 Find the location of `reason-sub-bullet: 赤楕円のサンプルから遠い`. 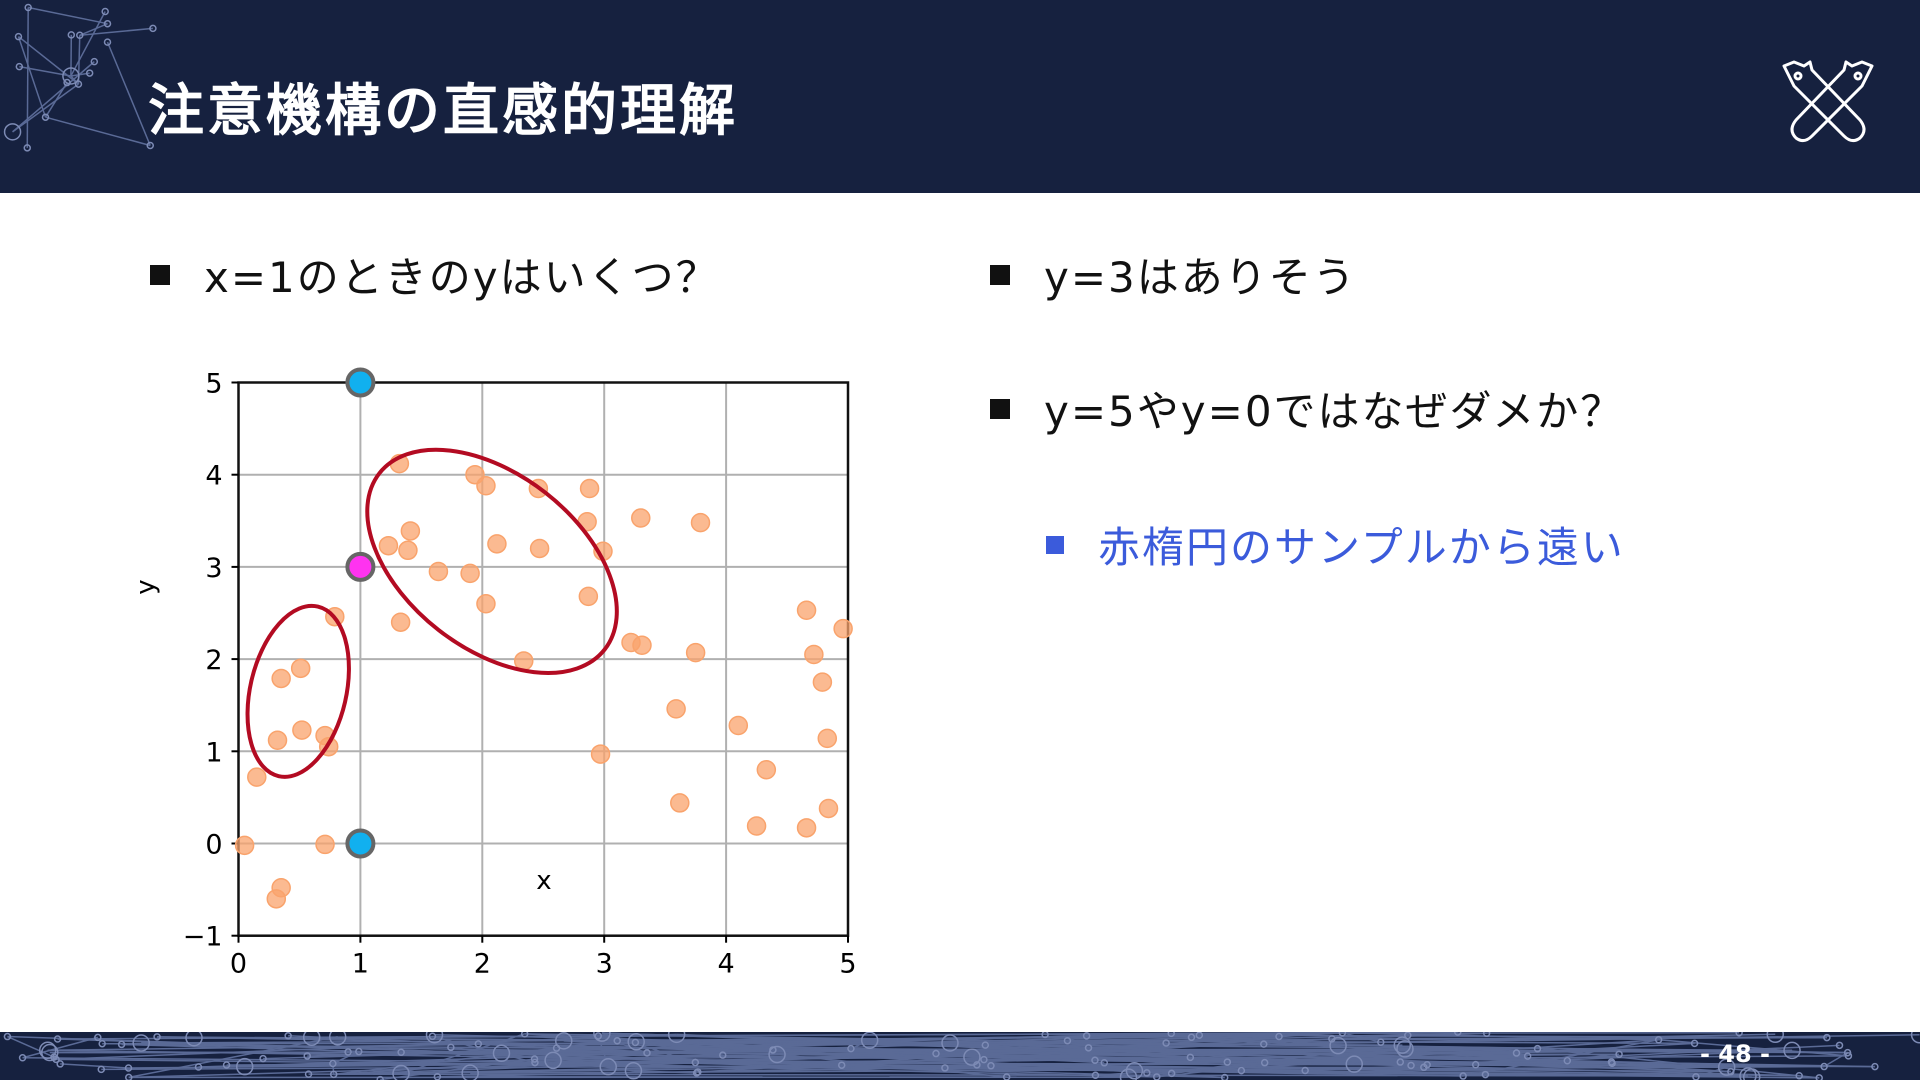

reason-sub-bullet: 赤楕円のサンプルから遠い is located at coordinates (1335, 544).